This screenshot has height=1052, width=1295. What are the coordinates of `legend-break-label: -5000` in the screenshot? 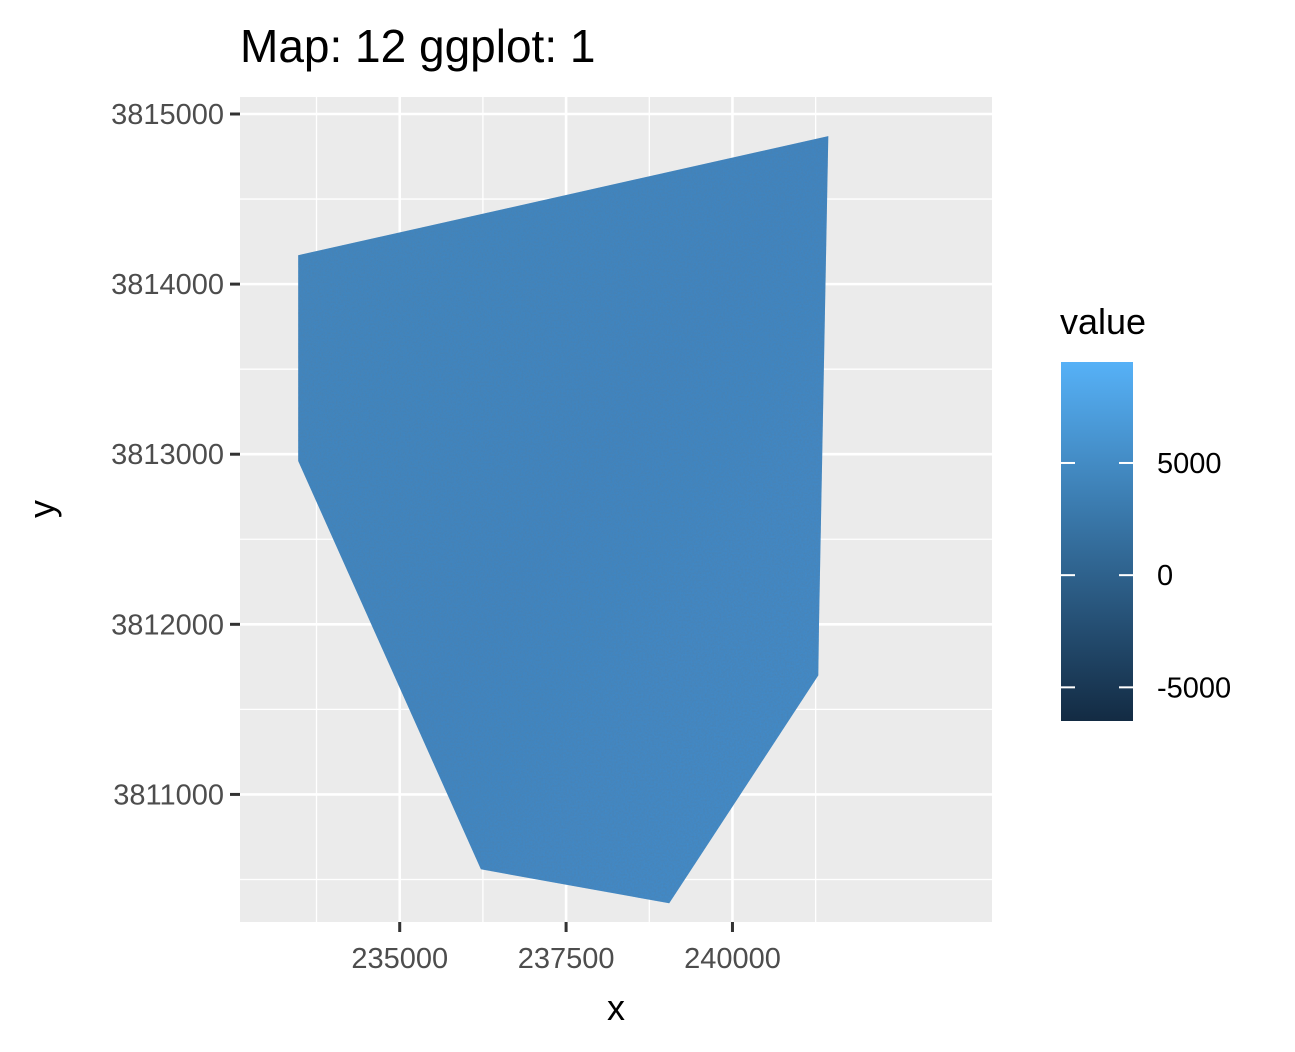 It's located at (1194, 688).